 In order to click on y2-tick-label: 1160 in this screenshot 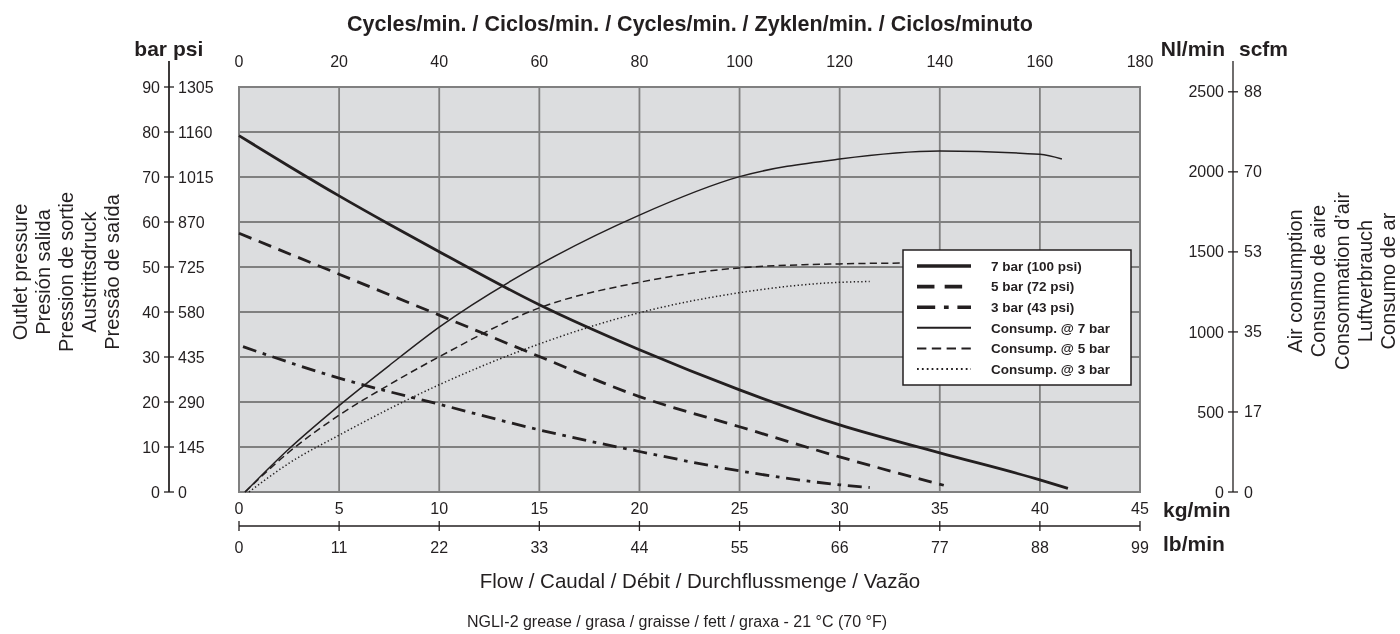, I will do `click(195, 132)`.